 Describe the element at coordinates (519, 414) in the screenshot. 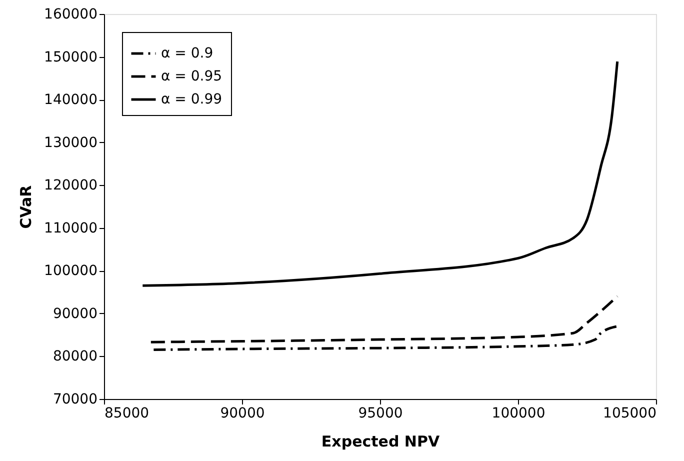

I see `x-tick-label: 100000` at that location.